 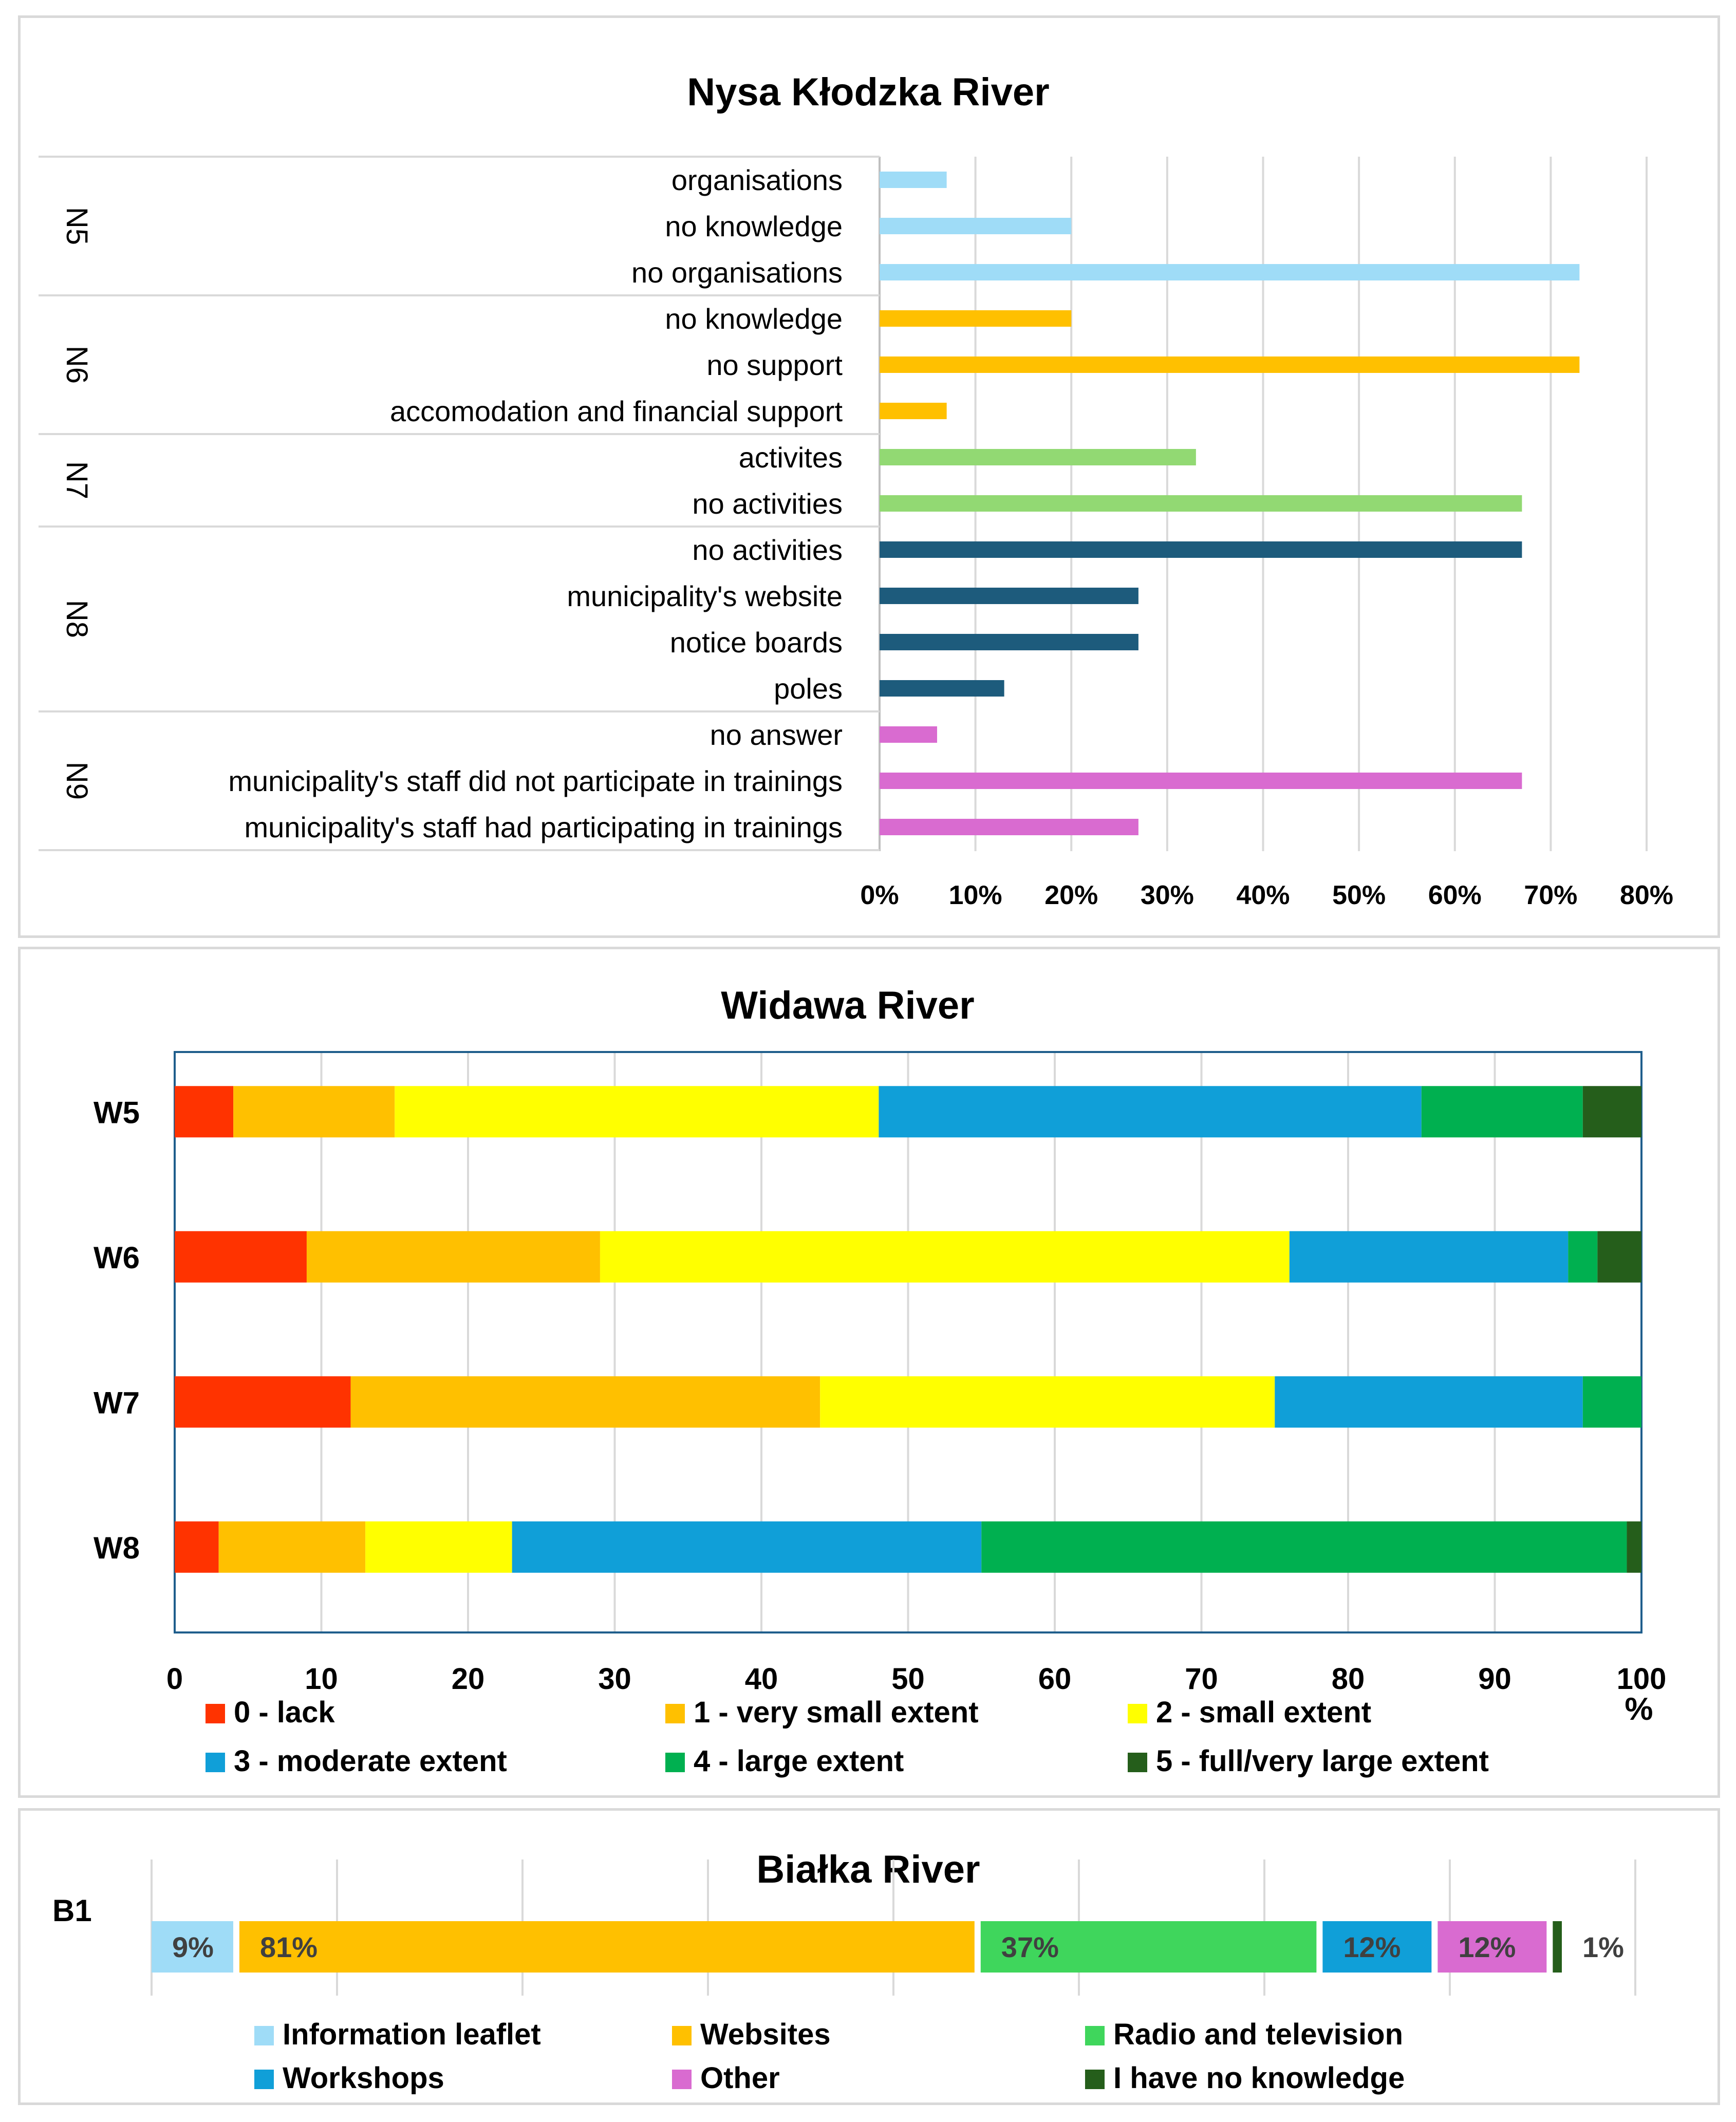 What do you see at coordinates (808, 688) in the screenshot?
I see `category-label: poles` at bounding box center [808, 688].